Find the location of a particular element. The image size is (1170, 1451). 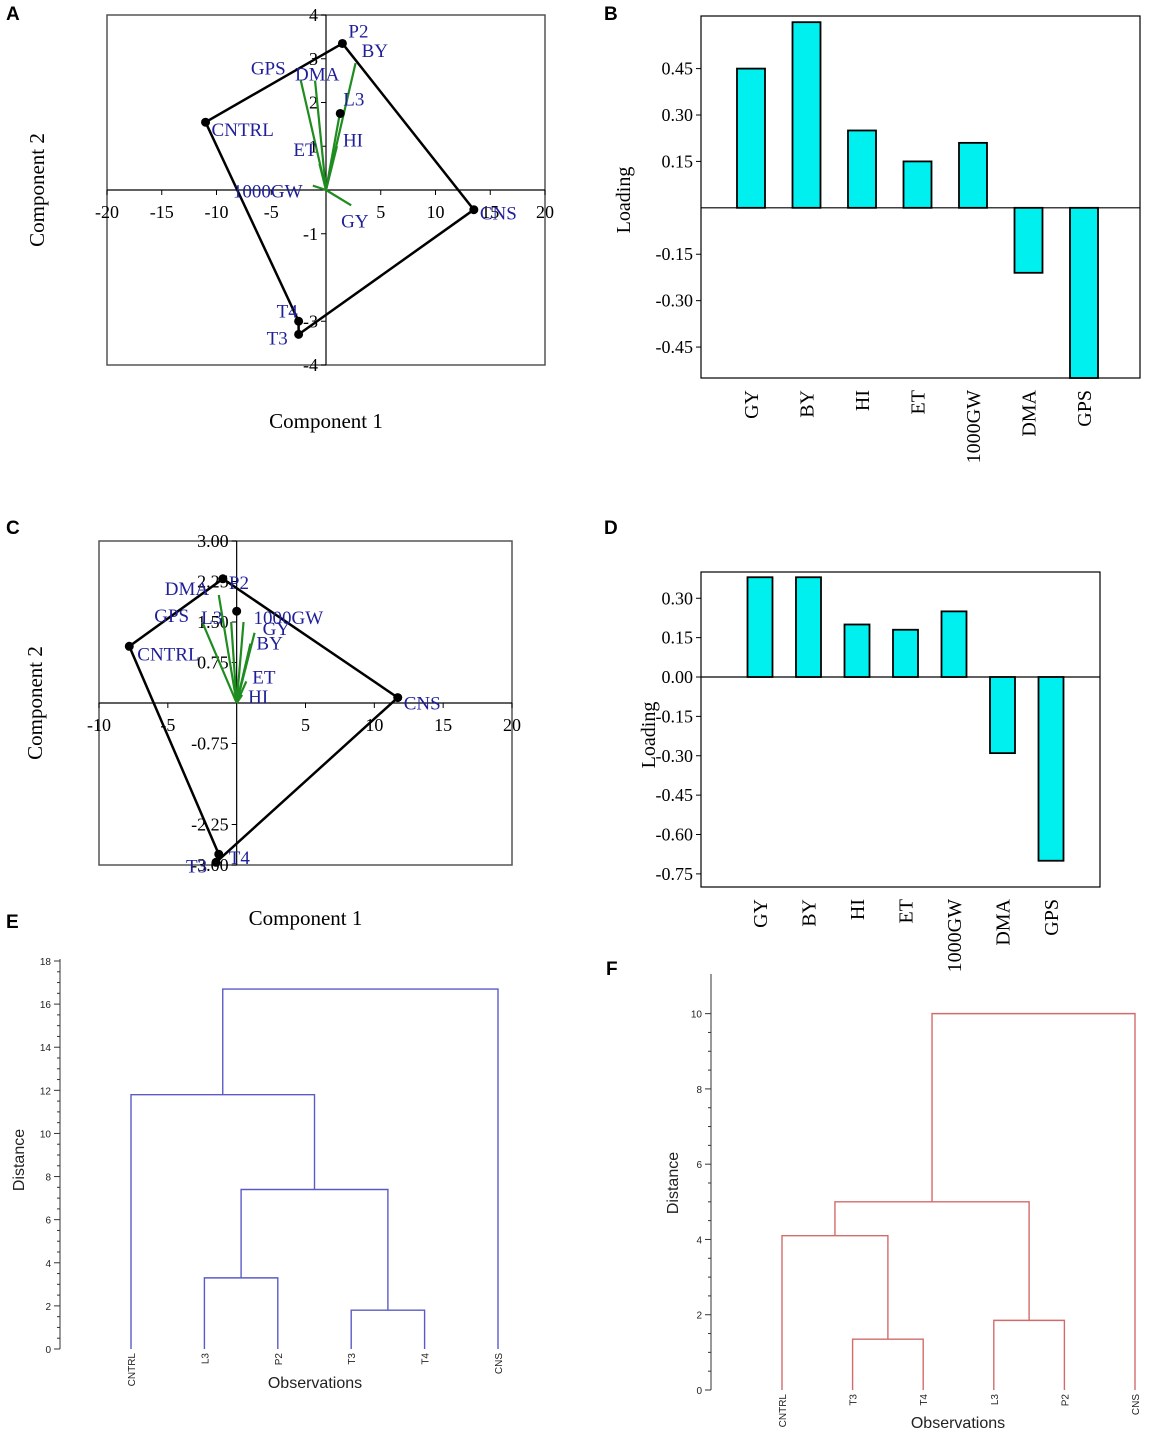

x-tick-label: 5 is located at coordinates (380, 212).